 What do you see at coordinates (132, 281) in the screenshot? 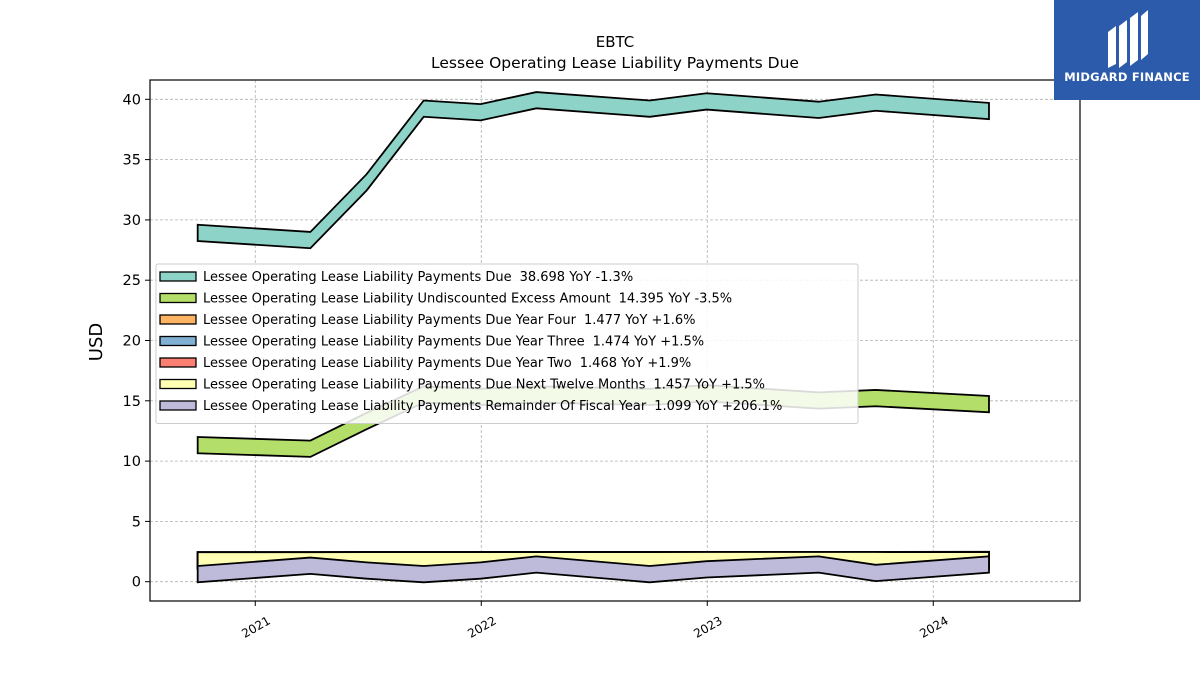
I see `y-tick-label: 25` at bounding box center [132, 281].